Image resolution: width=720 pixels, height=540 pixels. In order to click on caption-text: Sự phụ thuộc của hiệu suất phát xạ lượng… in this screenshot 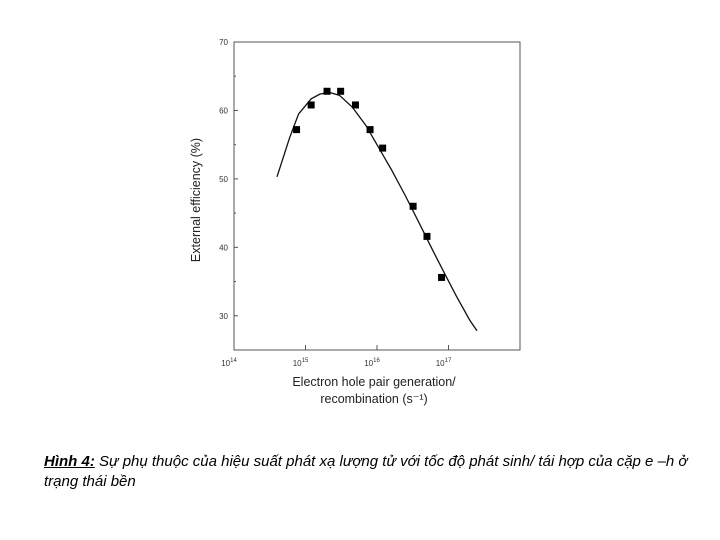, I will do `click(366, 471)`.